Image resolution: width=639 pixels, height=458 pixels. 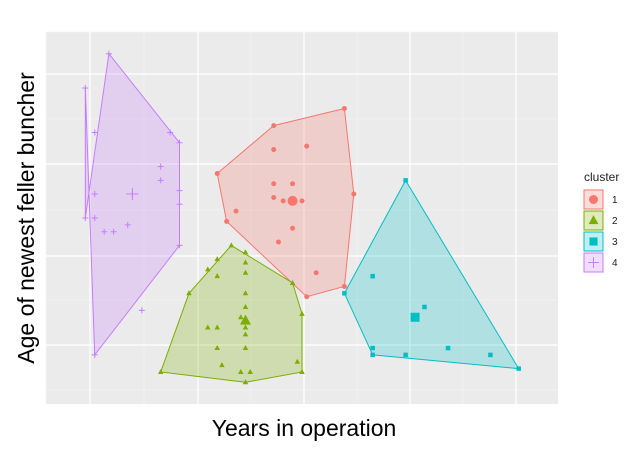 What do you see at coordinates (601, 177) in the screenshot?
I see `legend-title: cluster` at bounding box center [601, 177].